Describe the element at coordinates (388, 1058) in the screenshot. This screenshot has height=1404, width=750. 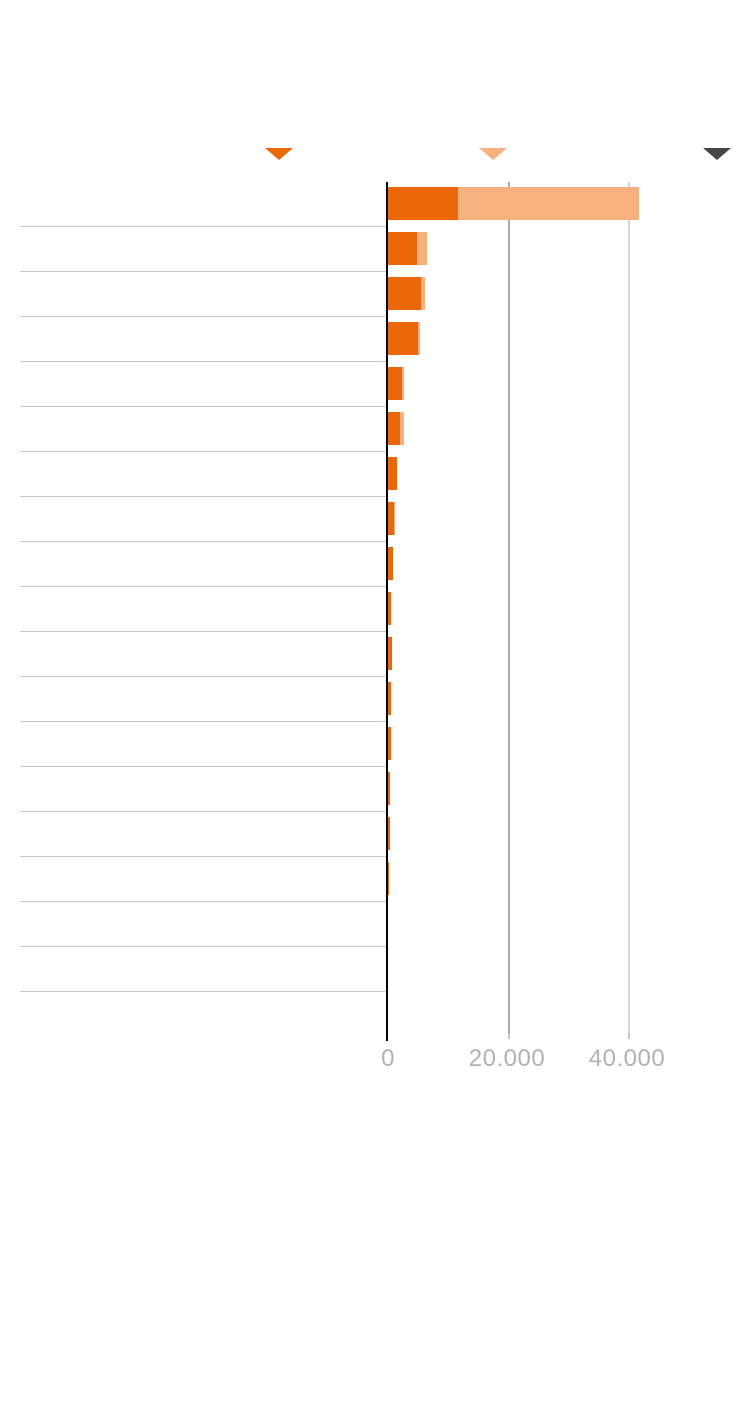
I see `axis-tick-label: 0` at that location.